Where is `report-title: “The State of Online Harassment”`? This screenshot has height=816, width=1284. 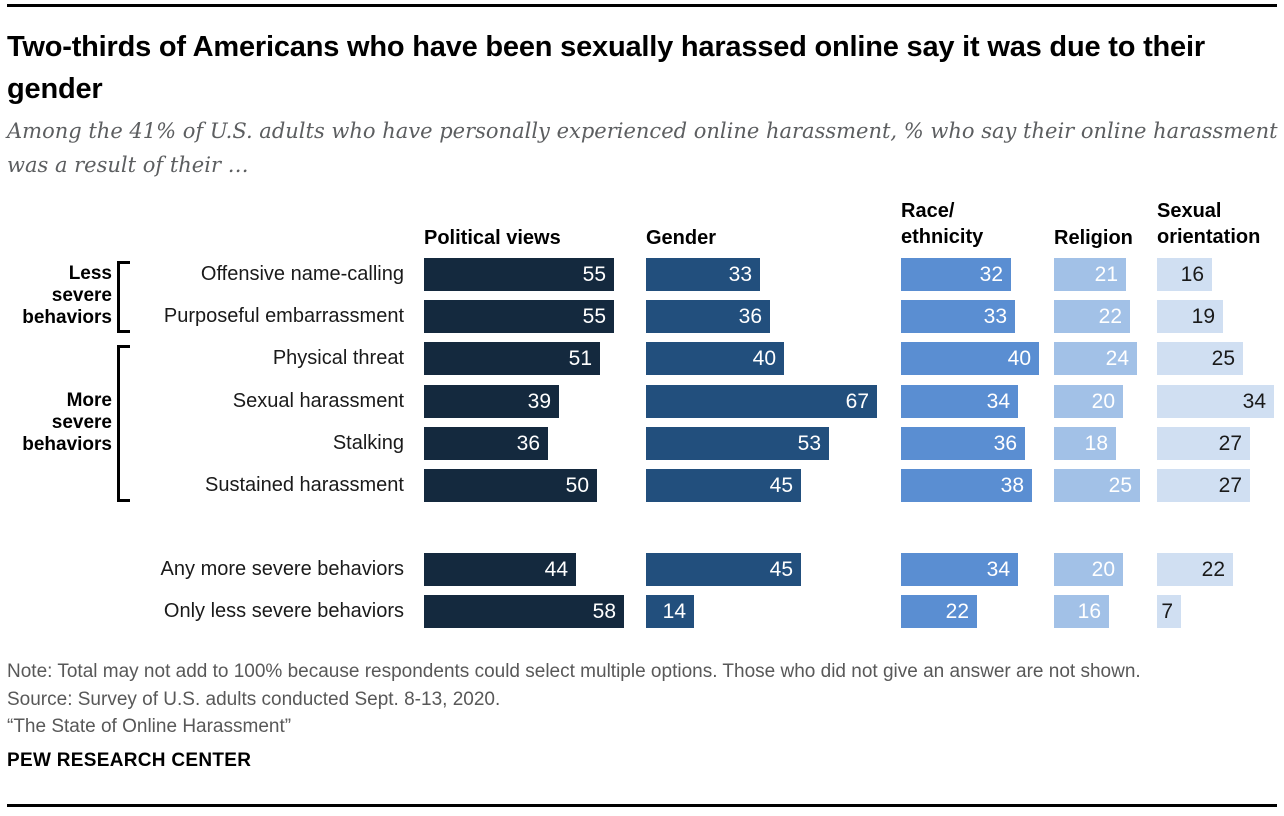
report-title: “The State of Online Harassment” is located at coordinates (149, 726).